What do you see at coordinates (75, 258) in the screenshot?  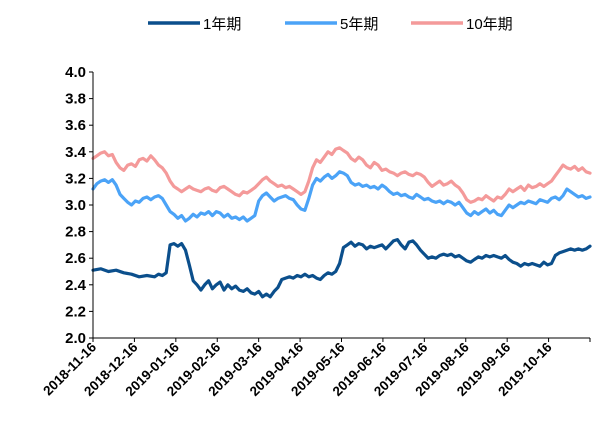 I see `y-tick-label: 2.6` at bounding box center [75, 258].